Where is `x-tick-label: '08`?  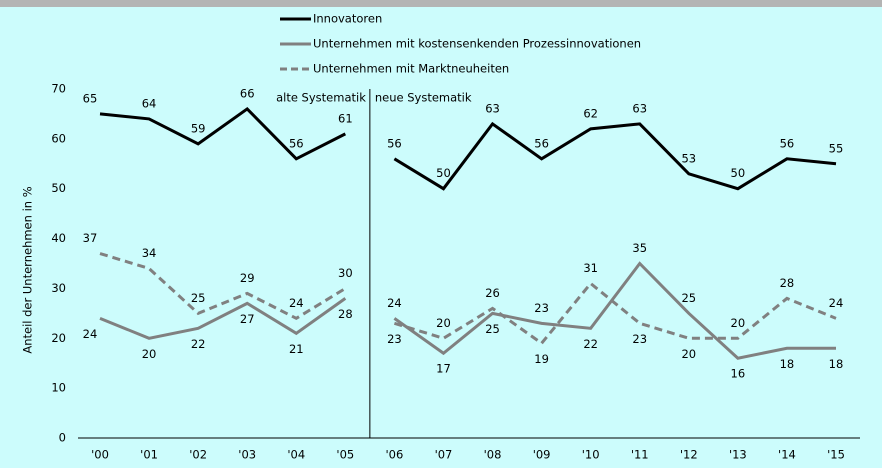 x-tick-label: '08 is located at coordinates (493, 455).